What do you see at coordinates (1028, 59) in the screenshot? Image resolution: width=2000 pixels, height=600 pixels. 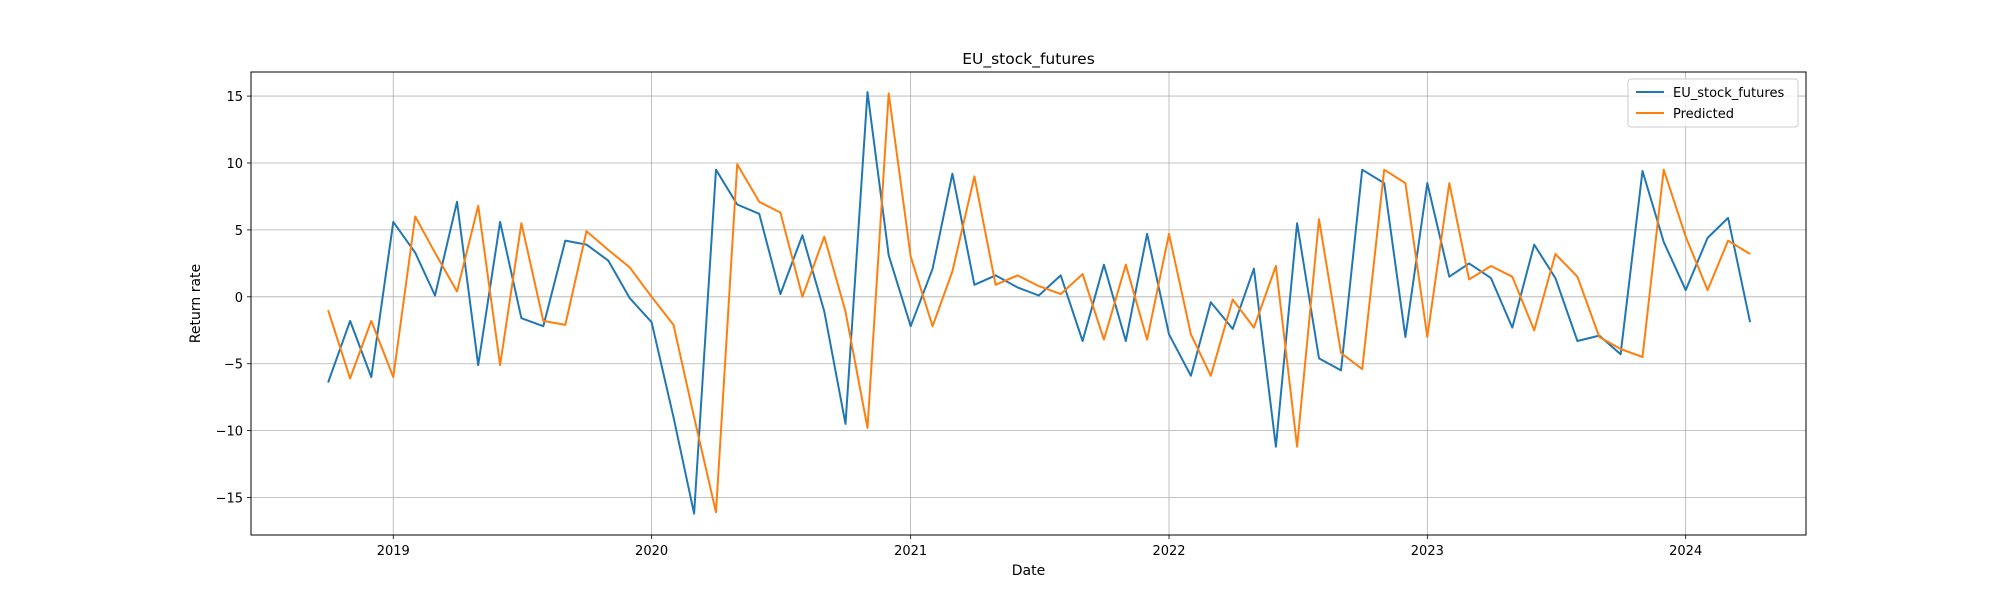 I see `chart-title: EU_stock_futures` at bounding box center [1028, 59].